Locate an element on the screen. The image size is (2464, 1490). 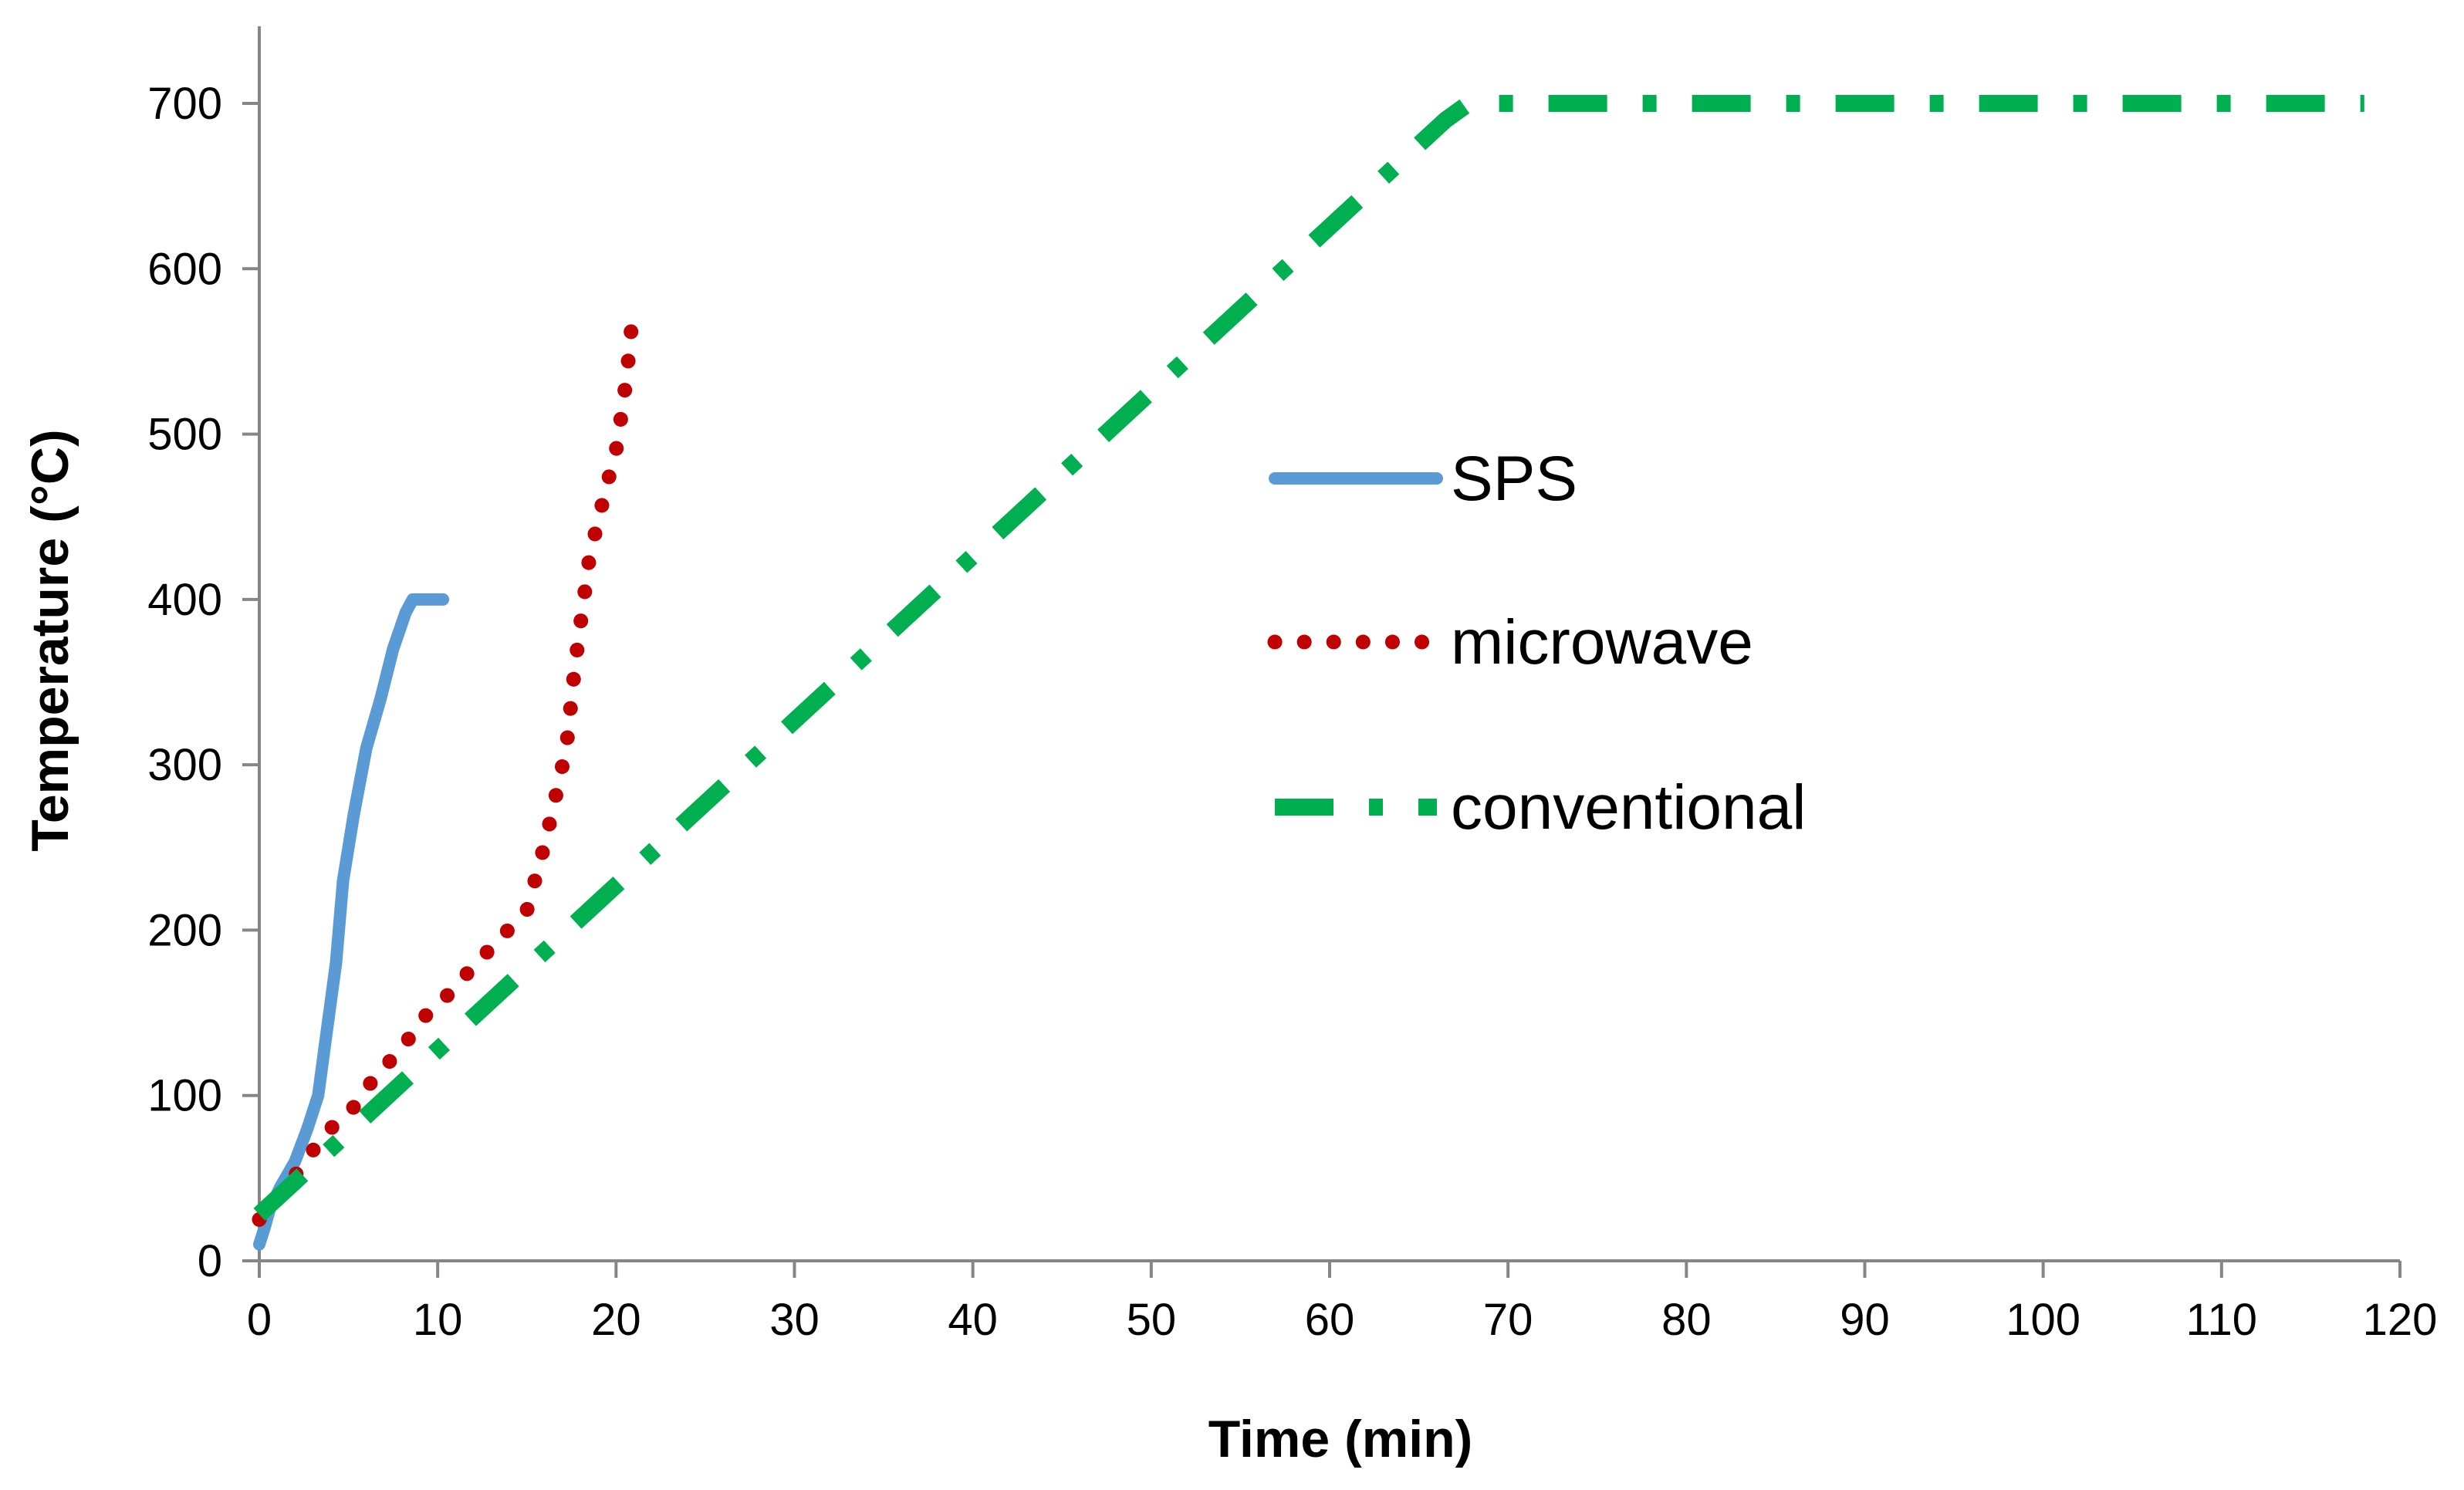
x-tick-label: 0 is located at coordinates (259, 1320).